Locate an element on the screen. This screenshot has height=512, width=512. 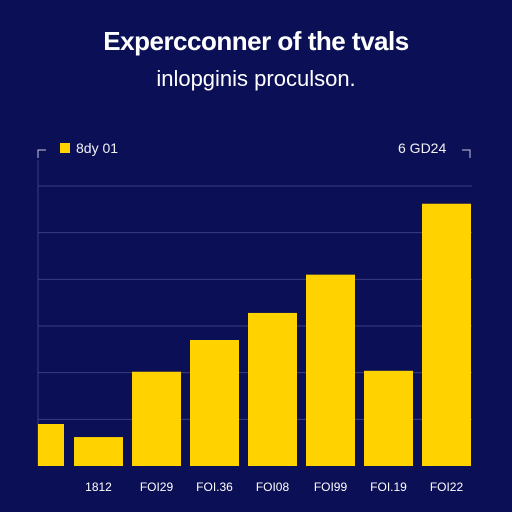
legend-left: 8dy 01 is located at coordinates (89, 148).